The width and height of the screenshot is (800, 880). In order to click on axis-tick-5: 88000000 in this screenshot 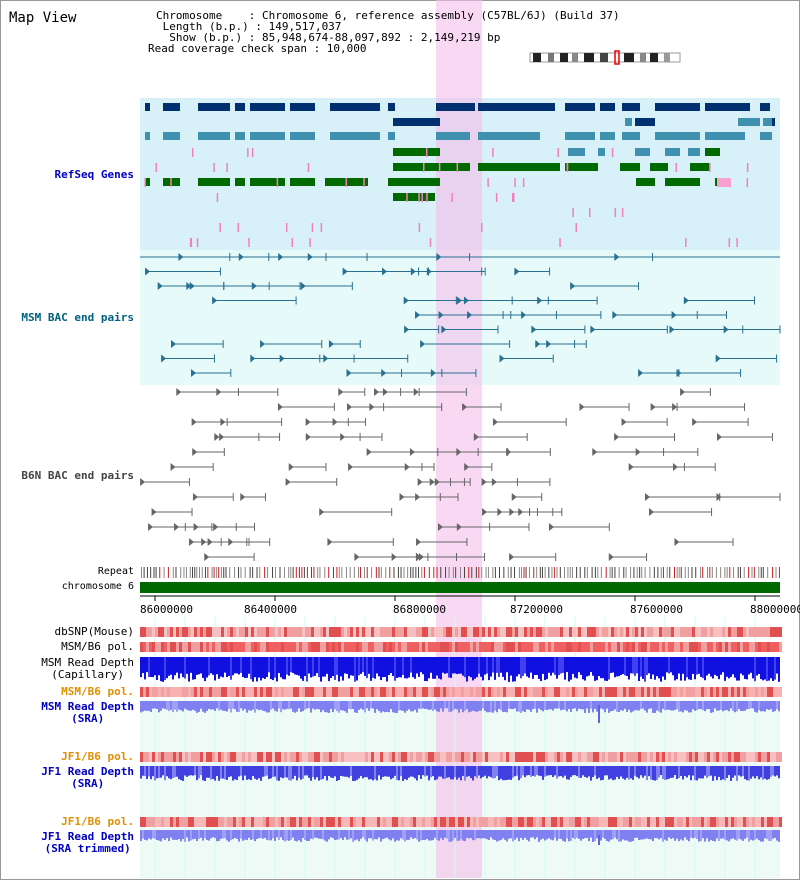, I will do `click(775, 609)`.